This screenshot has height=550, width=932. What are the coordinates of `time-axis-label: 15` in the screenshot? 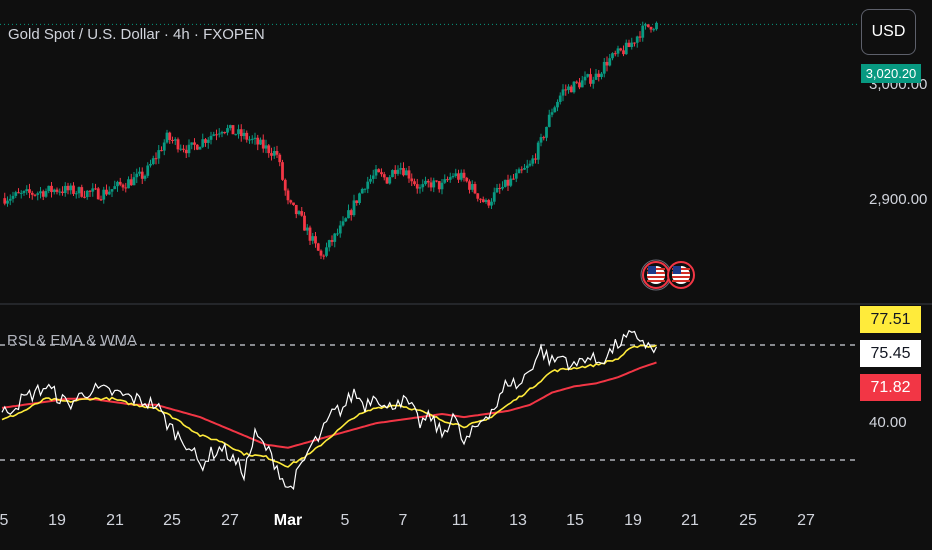 It's located at (575, 520).